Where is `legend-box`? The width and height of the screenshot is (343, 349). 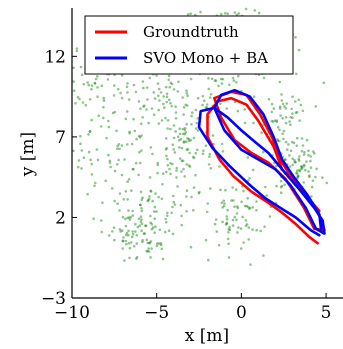
legend-box is located at coordinates (189, 45).